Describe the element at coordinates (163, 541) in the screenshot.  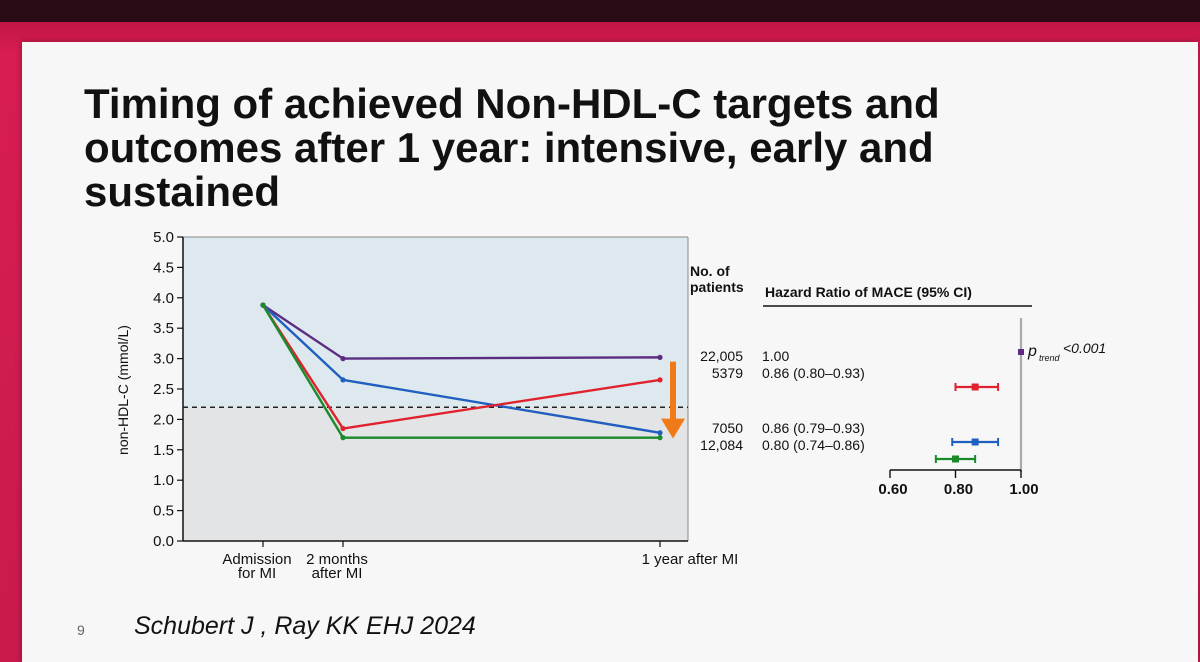
I see `y-tick-label: 0.0` at that location.